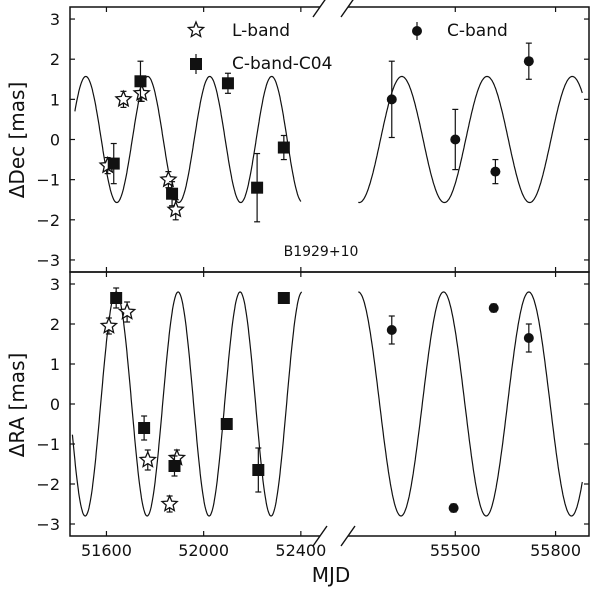 This screenshot has height=589, width=600. I want to click on source-label: B1929+10, so click(321, 252).